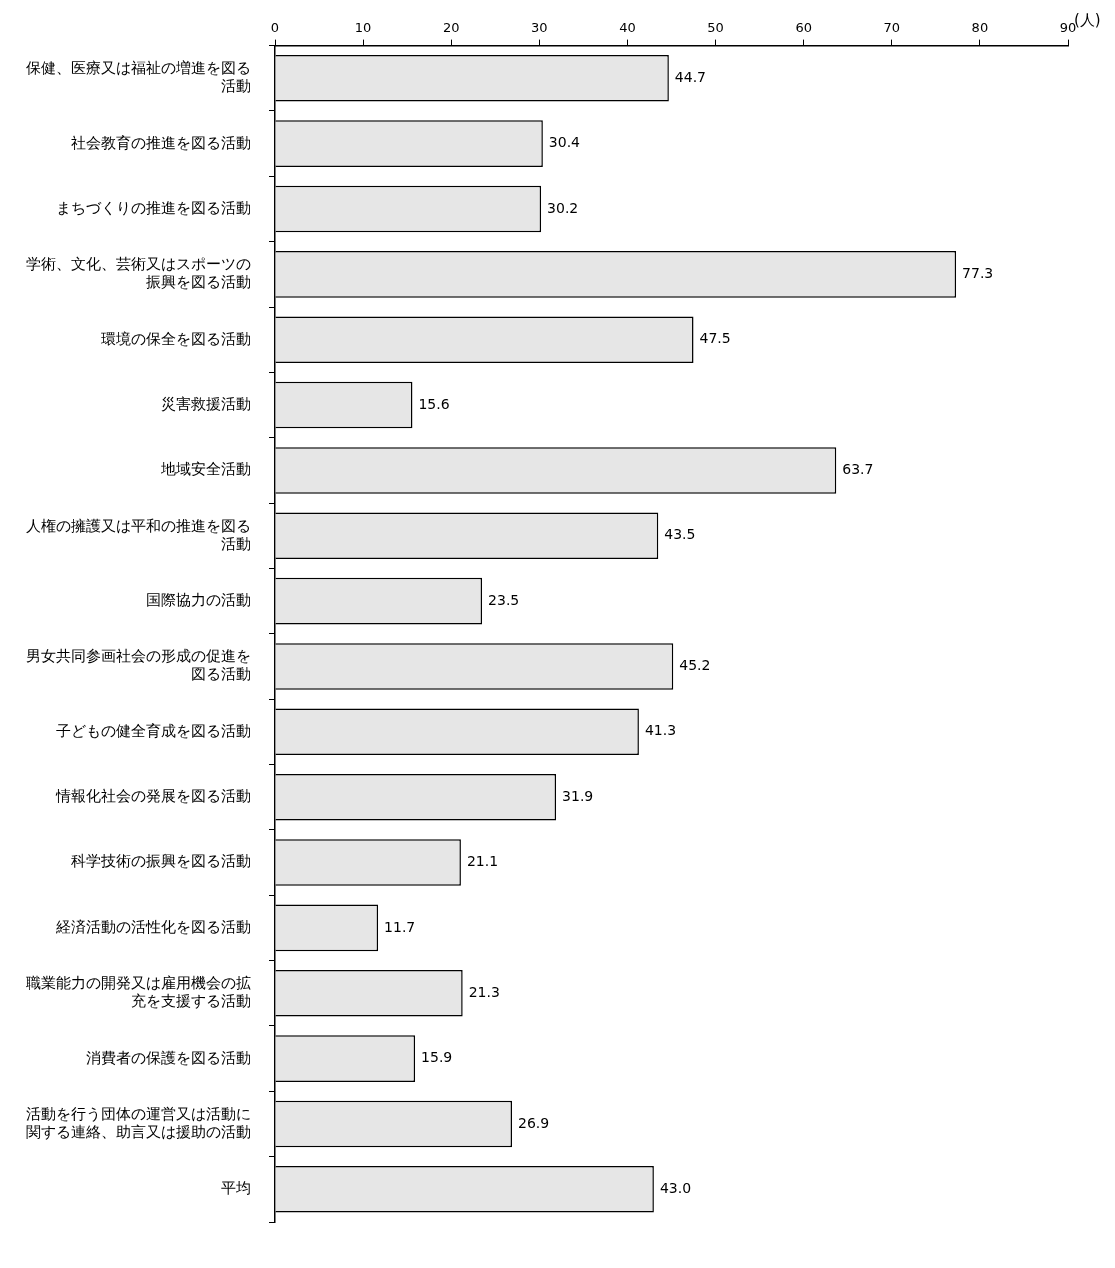 The image size is (1115, 1268). I want to click on y-tick-label: まちづくりの推進を図る活動, so click(153, 207).